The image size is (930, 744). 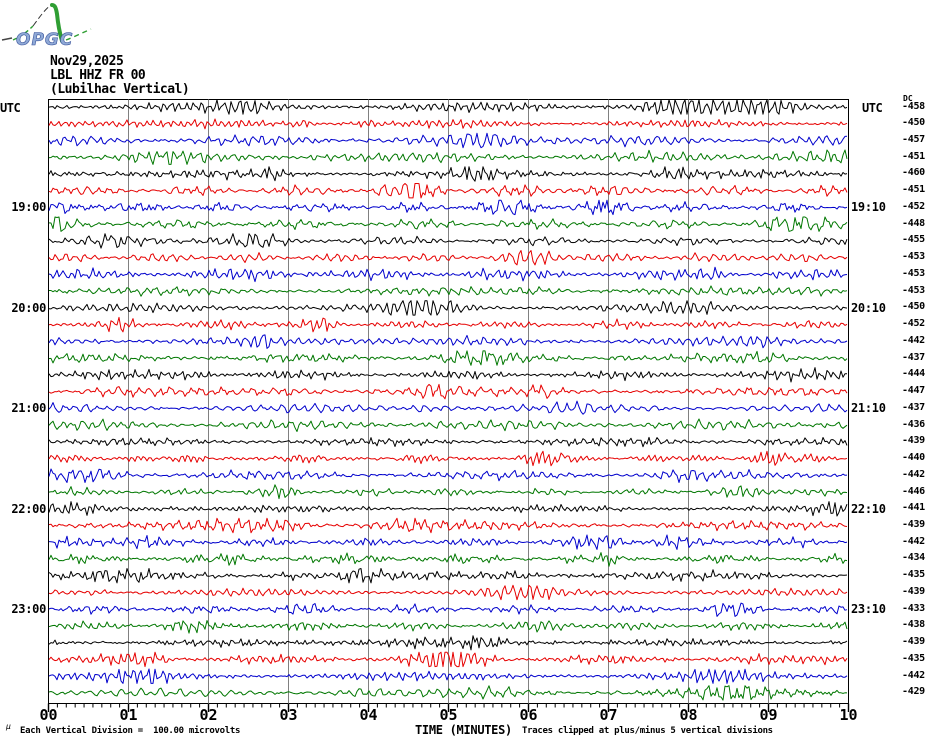 I want to click on hour-label-left: 22:00, so click(x=28, y=508).